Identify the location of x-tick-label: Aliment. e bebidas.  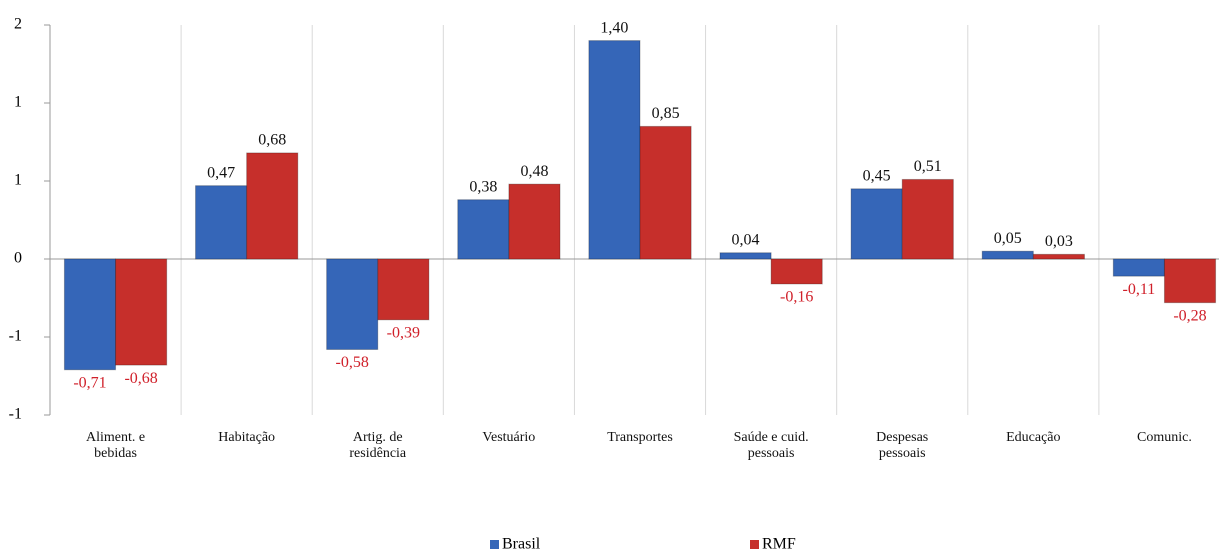
(115, 445).